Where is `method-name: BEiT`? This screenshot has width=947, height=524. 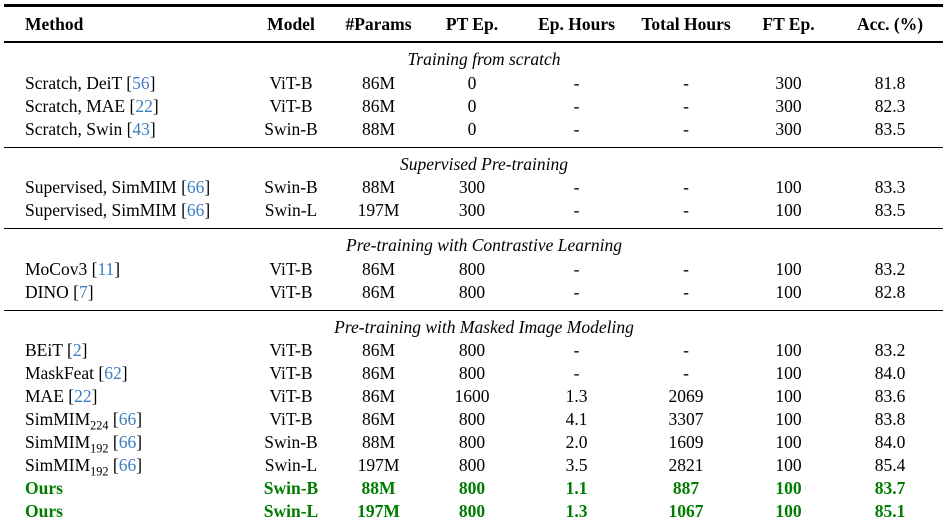
method-name: BEiT is located at coordinates (44, 350).